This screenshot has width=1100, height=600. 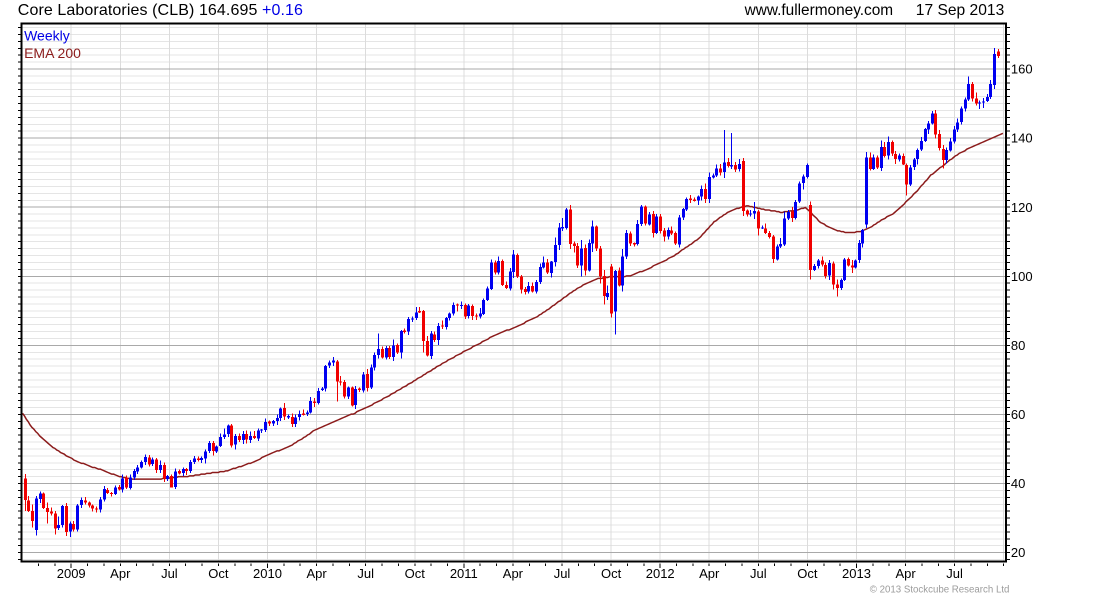 I want to click on svg-text: 20, so click(x=1018, y=552).